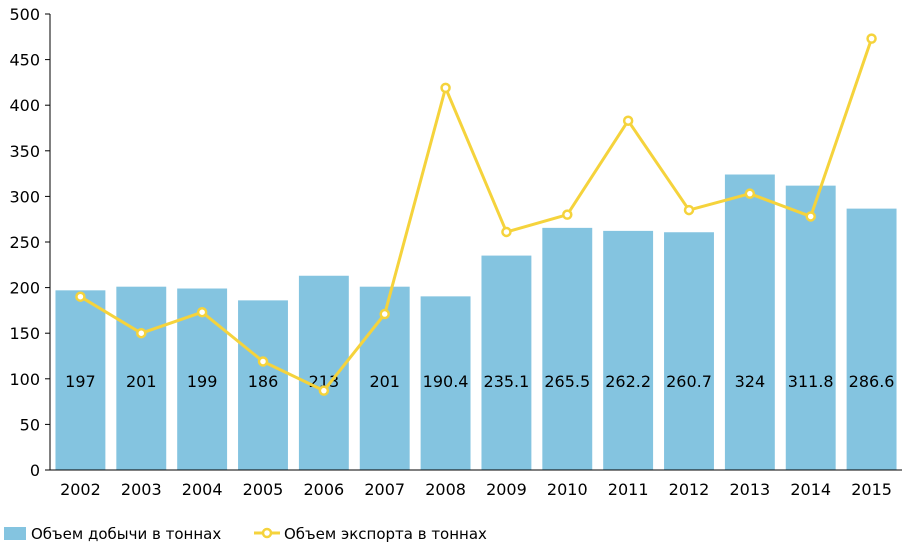  I want to click on bar-2010, so click(567, 348).